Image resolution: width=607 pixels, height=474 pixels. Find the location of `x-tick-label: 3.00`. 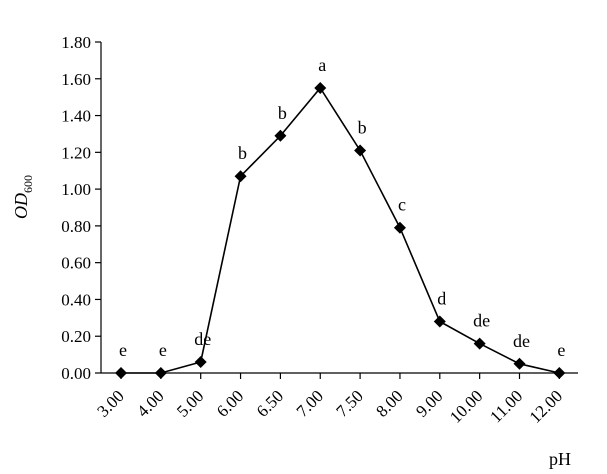

x-tick-label: 3.00 is located at coordinates (110, 403).